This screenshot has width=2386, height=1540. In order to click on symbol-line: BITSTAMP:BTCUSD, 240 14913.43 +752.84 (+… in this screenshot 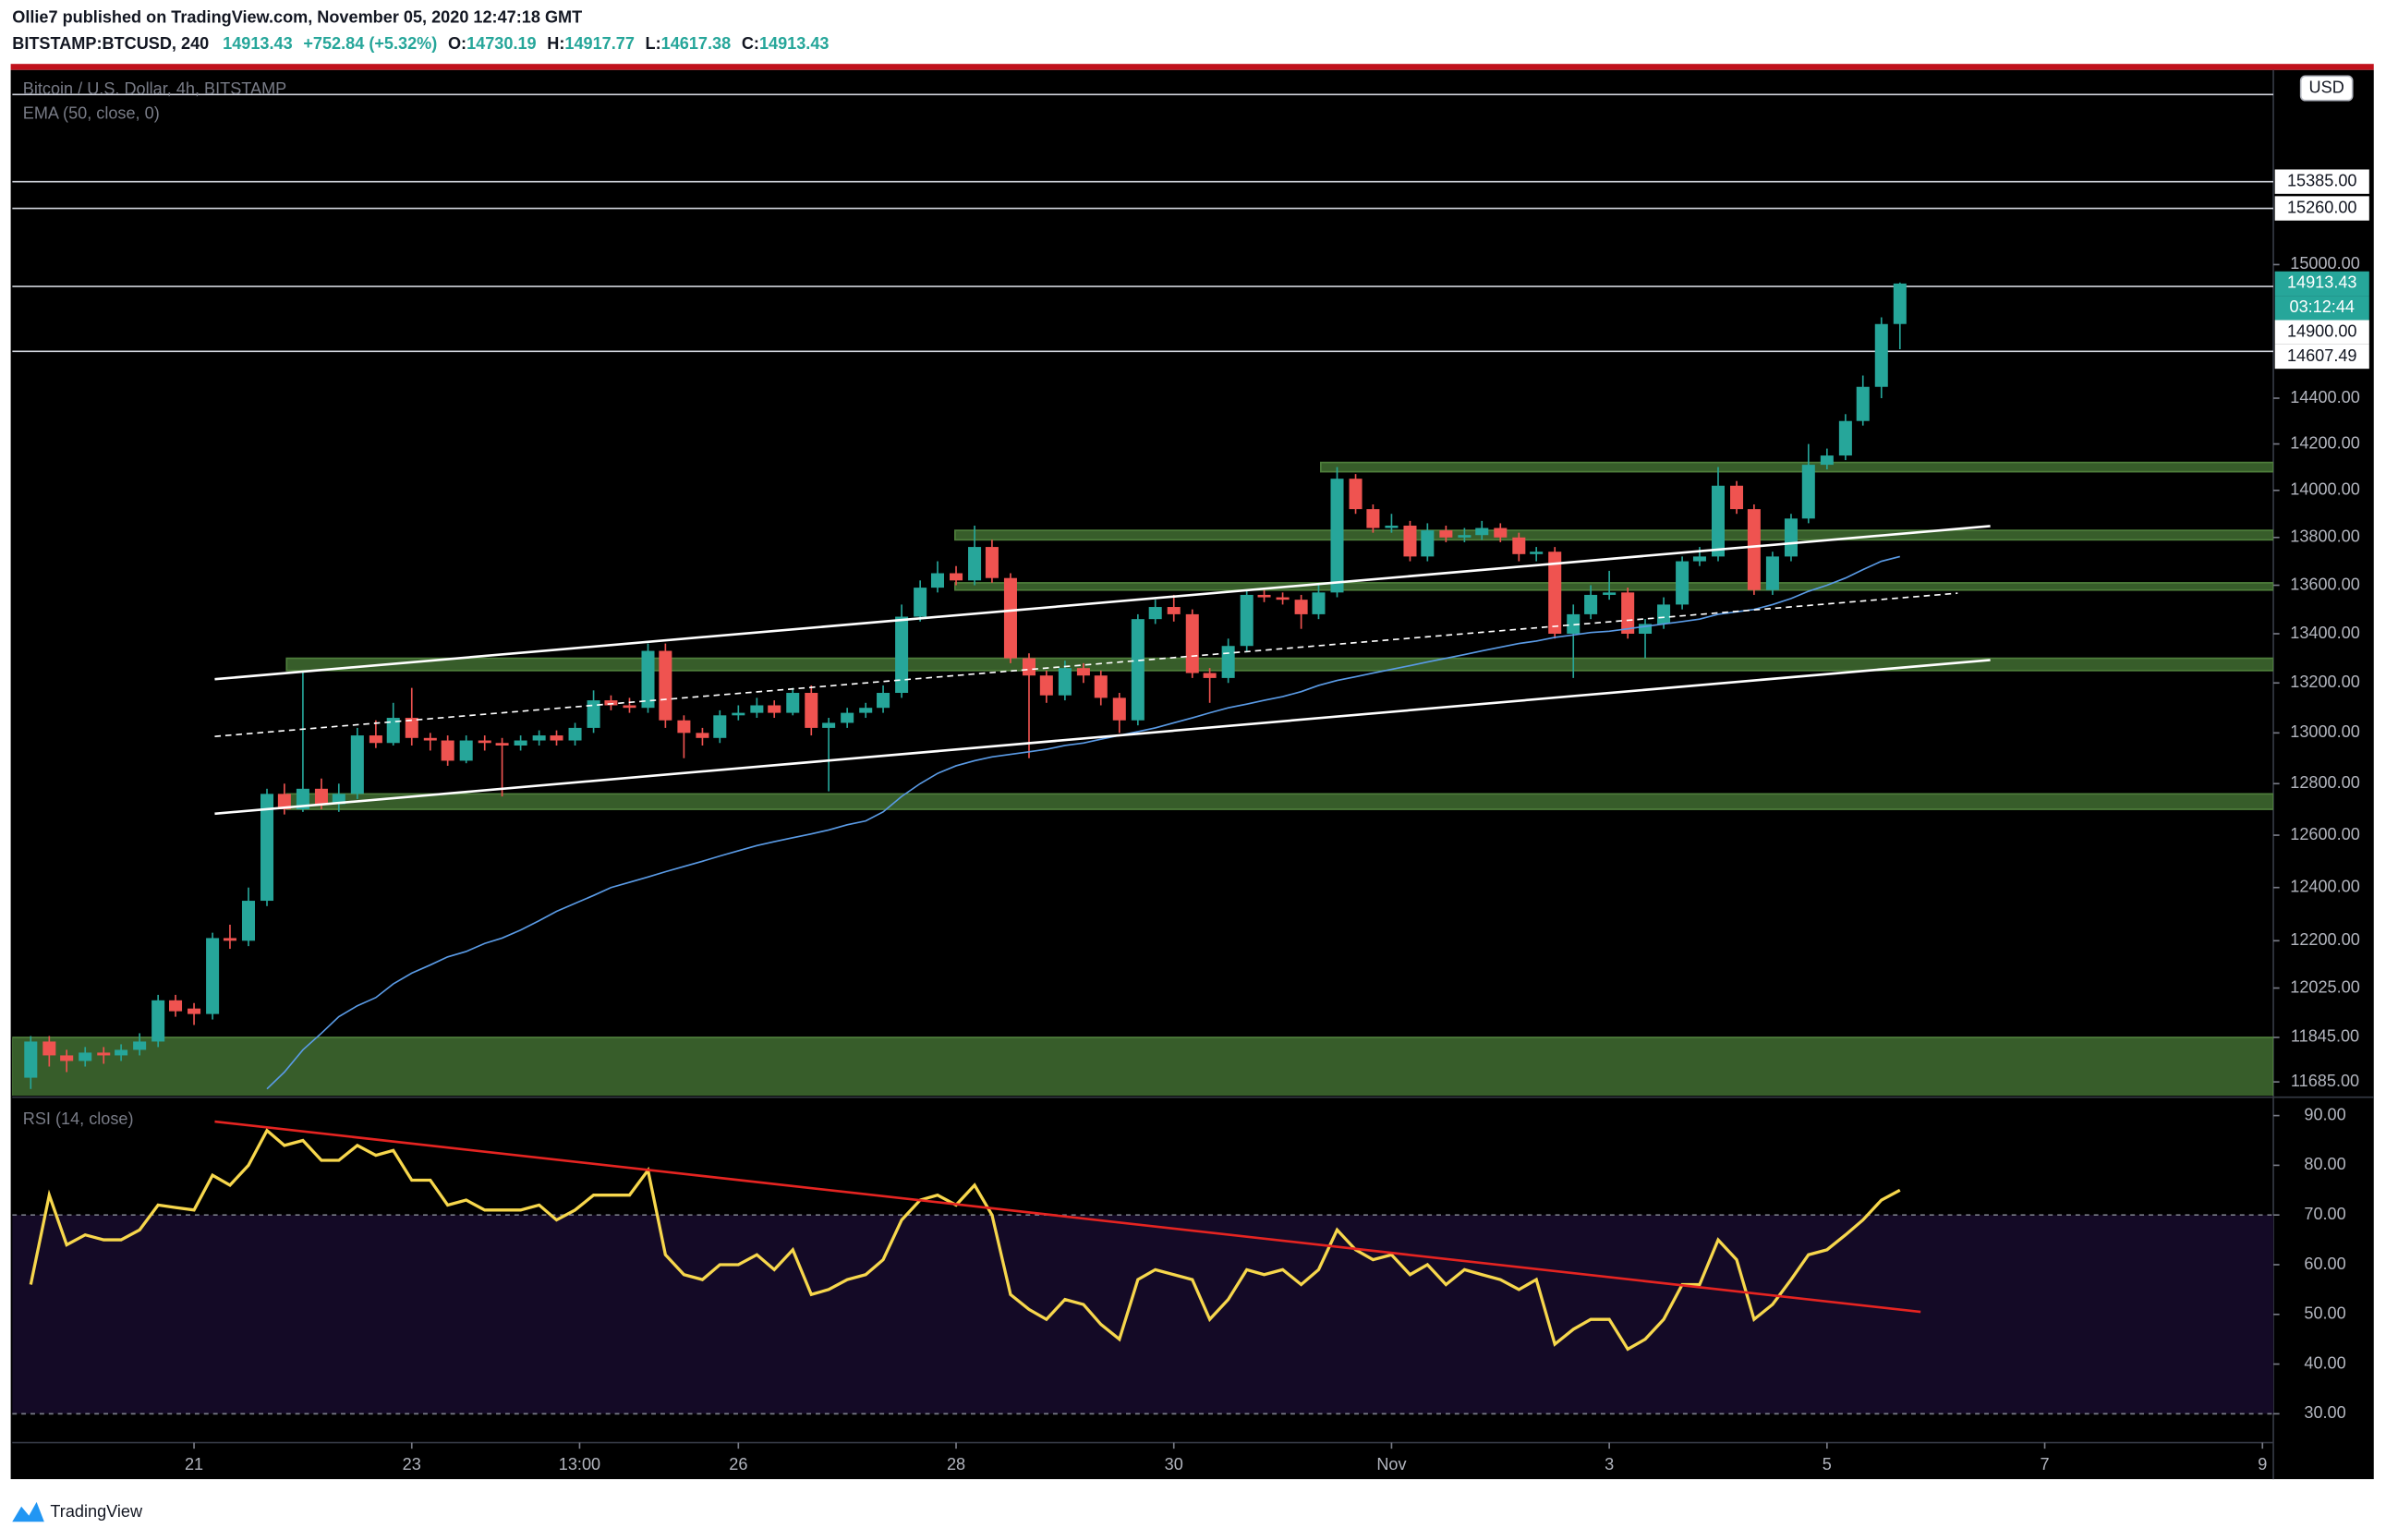, I will do `click(420, 44)`.